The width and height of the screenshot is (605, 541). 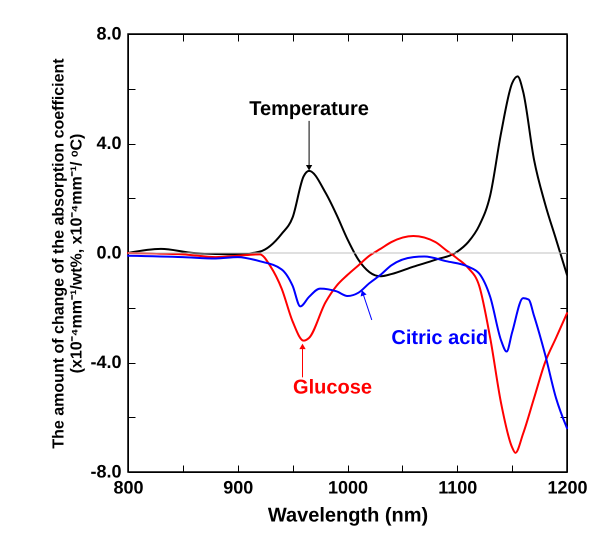 What do you see at coordinates (348, 488) in the screenshot?
I see `x-tick-label: 1000` at bounding box center [348, 488].